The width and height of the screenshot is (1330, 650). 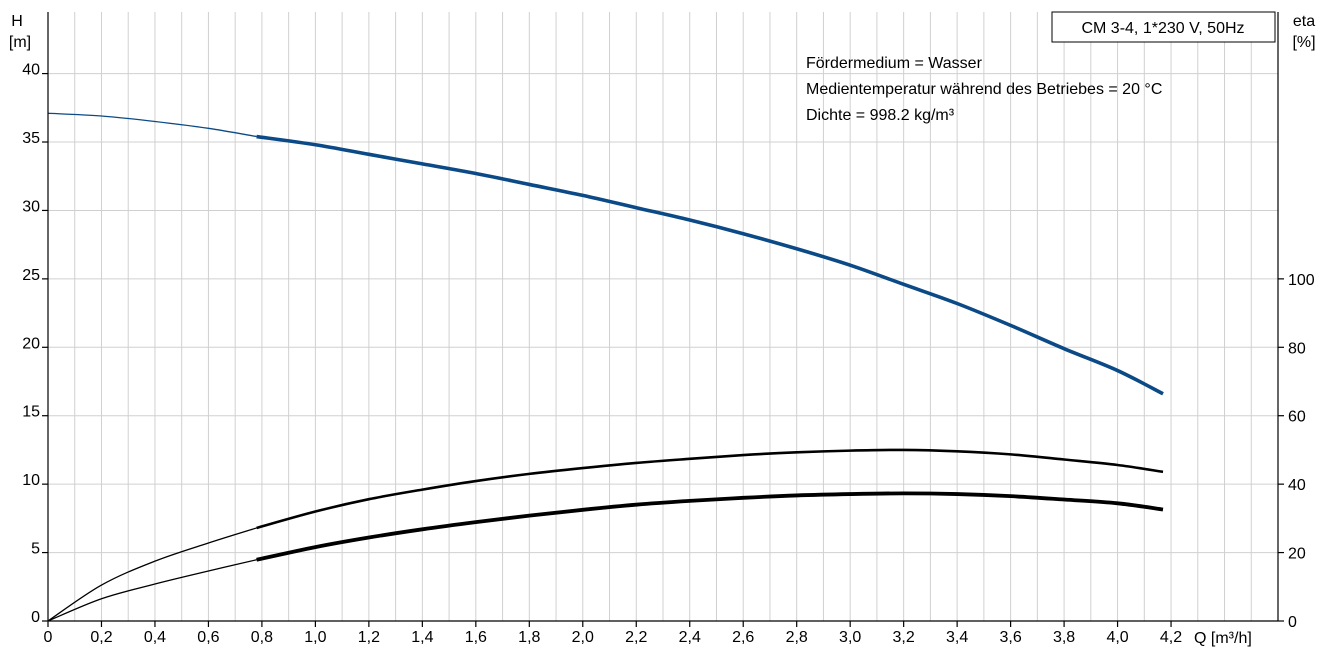 What do you see at coordinates (1064, 637) in the screenshot?
I see `x-tick-label: 3,8` at bounding box center [1064, 637].